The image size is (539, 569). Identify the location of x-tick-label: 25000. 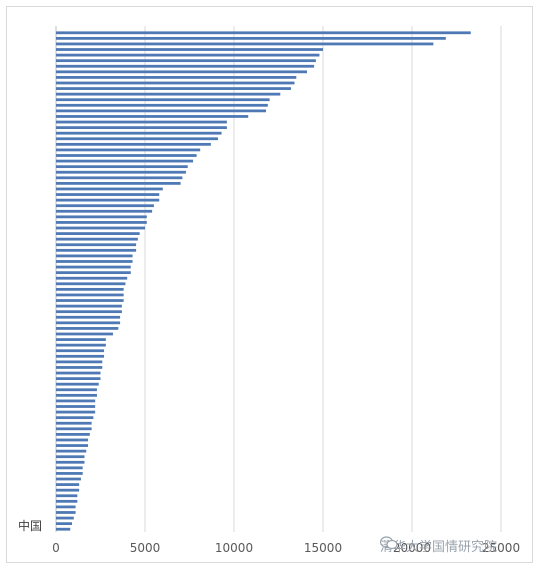
(501, 548).